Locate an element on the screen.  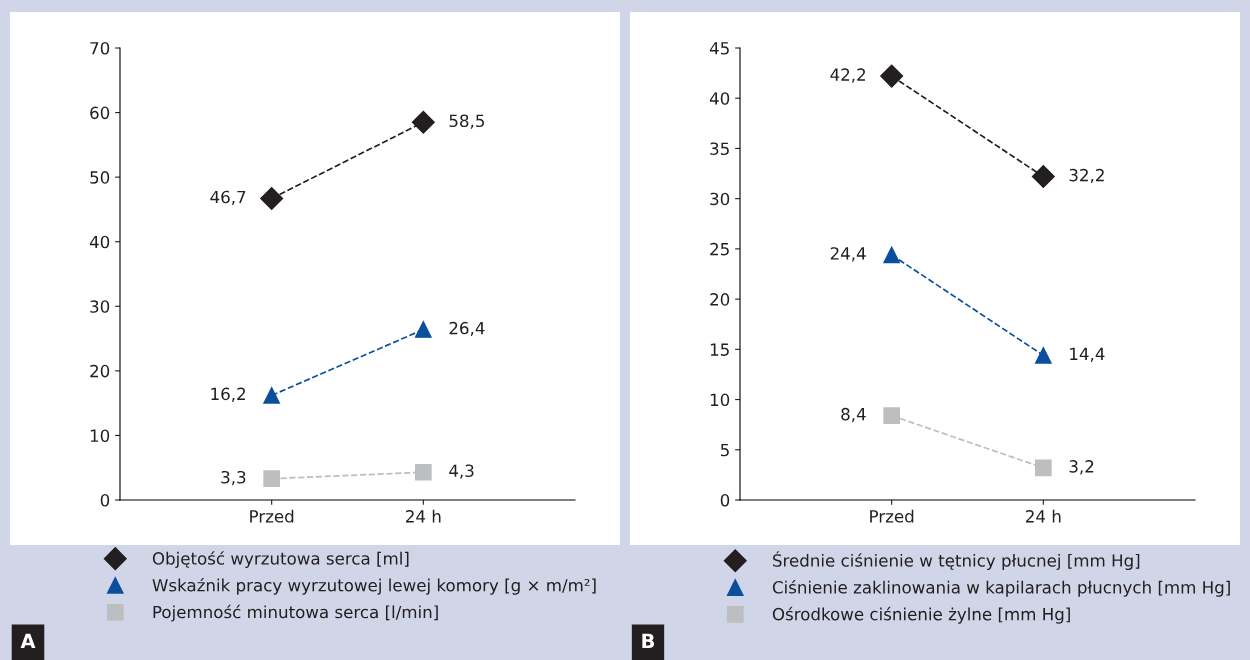
legend-label: Ośrodkowe ciśnienie żylne [mm Hg] is located at coordinates (921, 615).